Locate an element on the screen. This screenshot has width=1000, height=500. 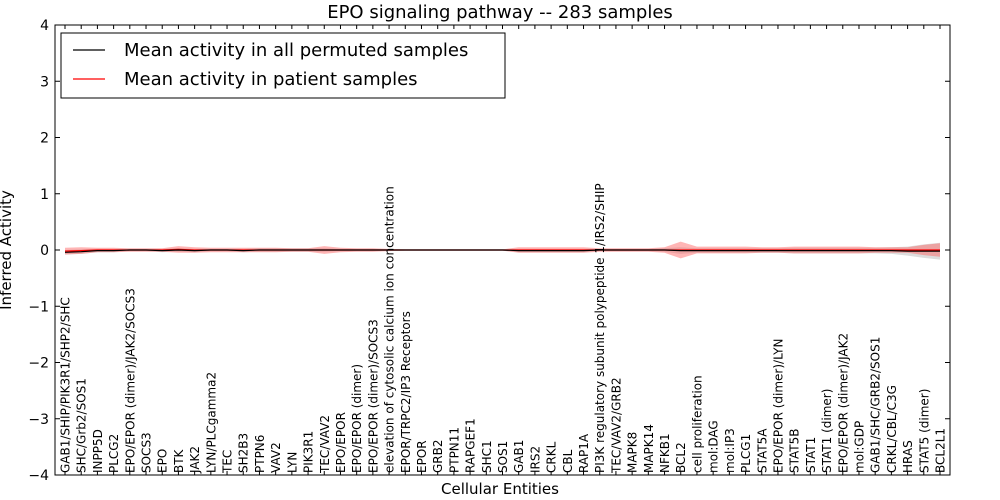
x-axis-label: Cellular Entities is located at coordinates (500, 489).